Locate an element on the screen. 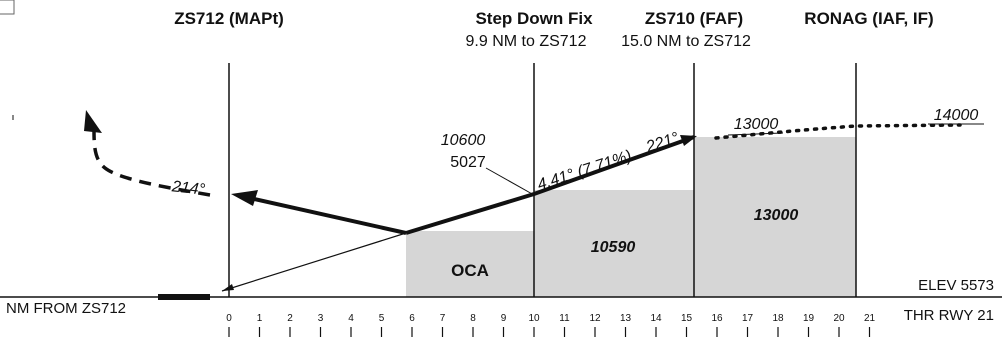 This screenshot has height=338, width=1002. segment-block-sdf-faf is located at coordinates (614, 243).